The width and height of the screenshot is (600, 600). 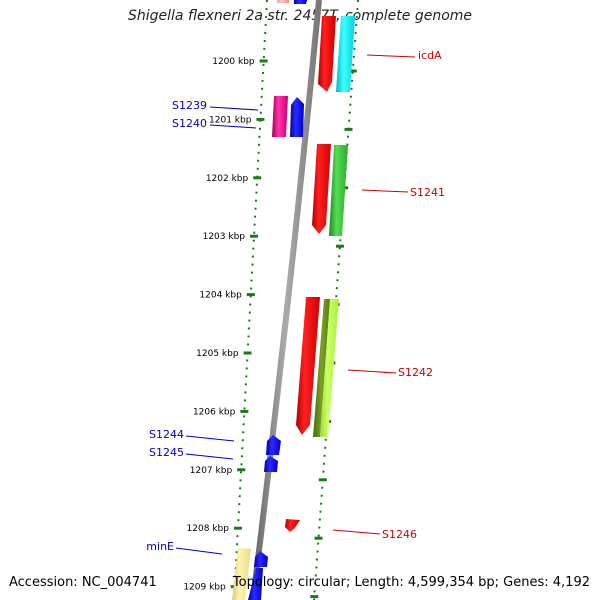 I want to click on S1240-callout, so click(x=233, y=126).